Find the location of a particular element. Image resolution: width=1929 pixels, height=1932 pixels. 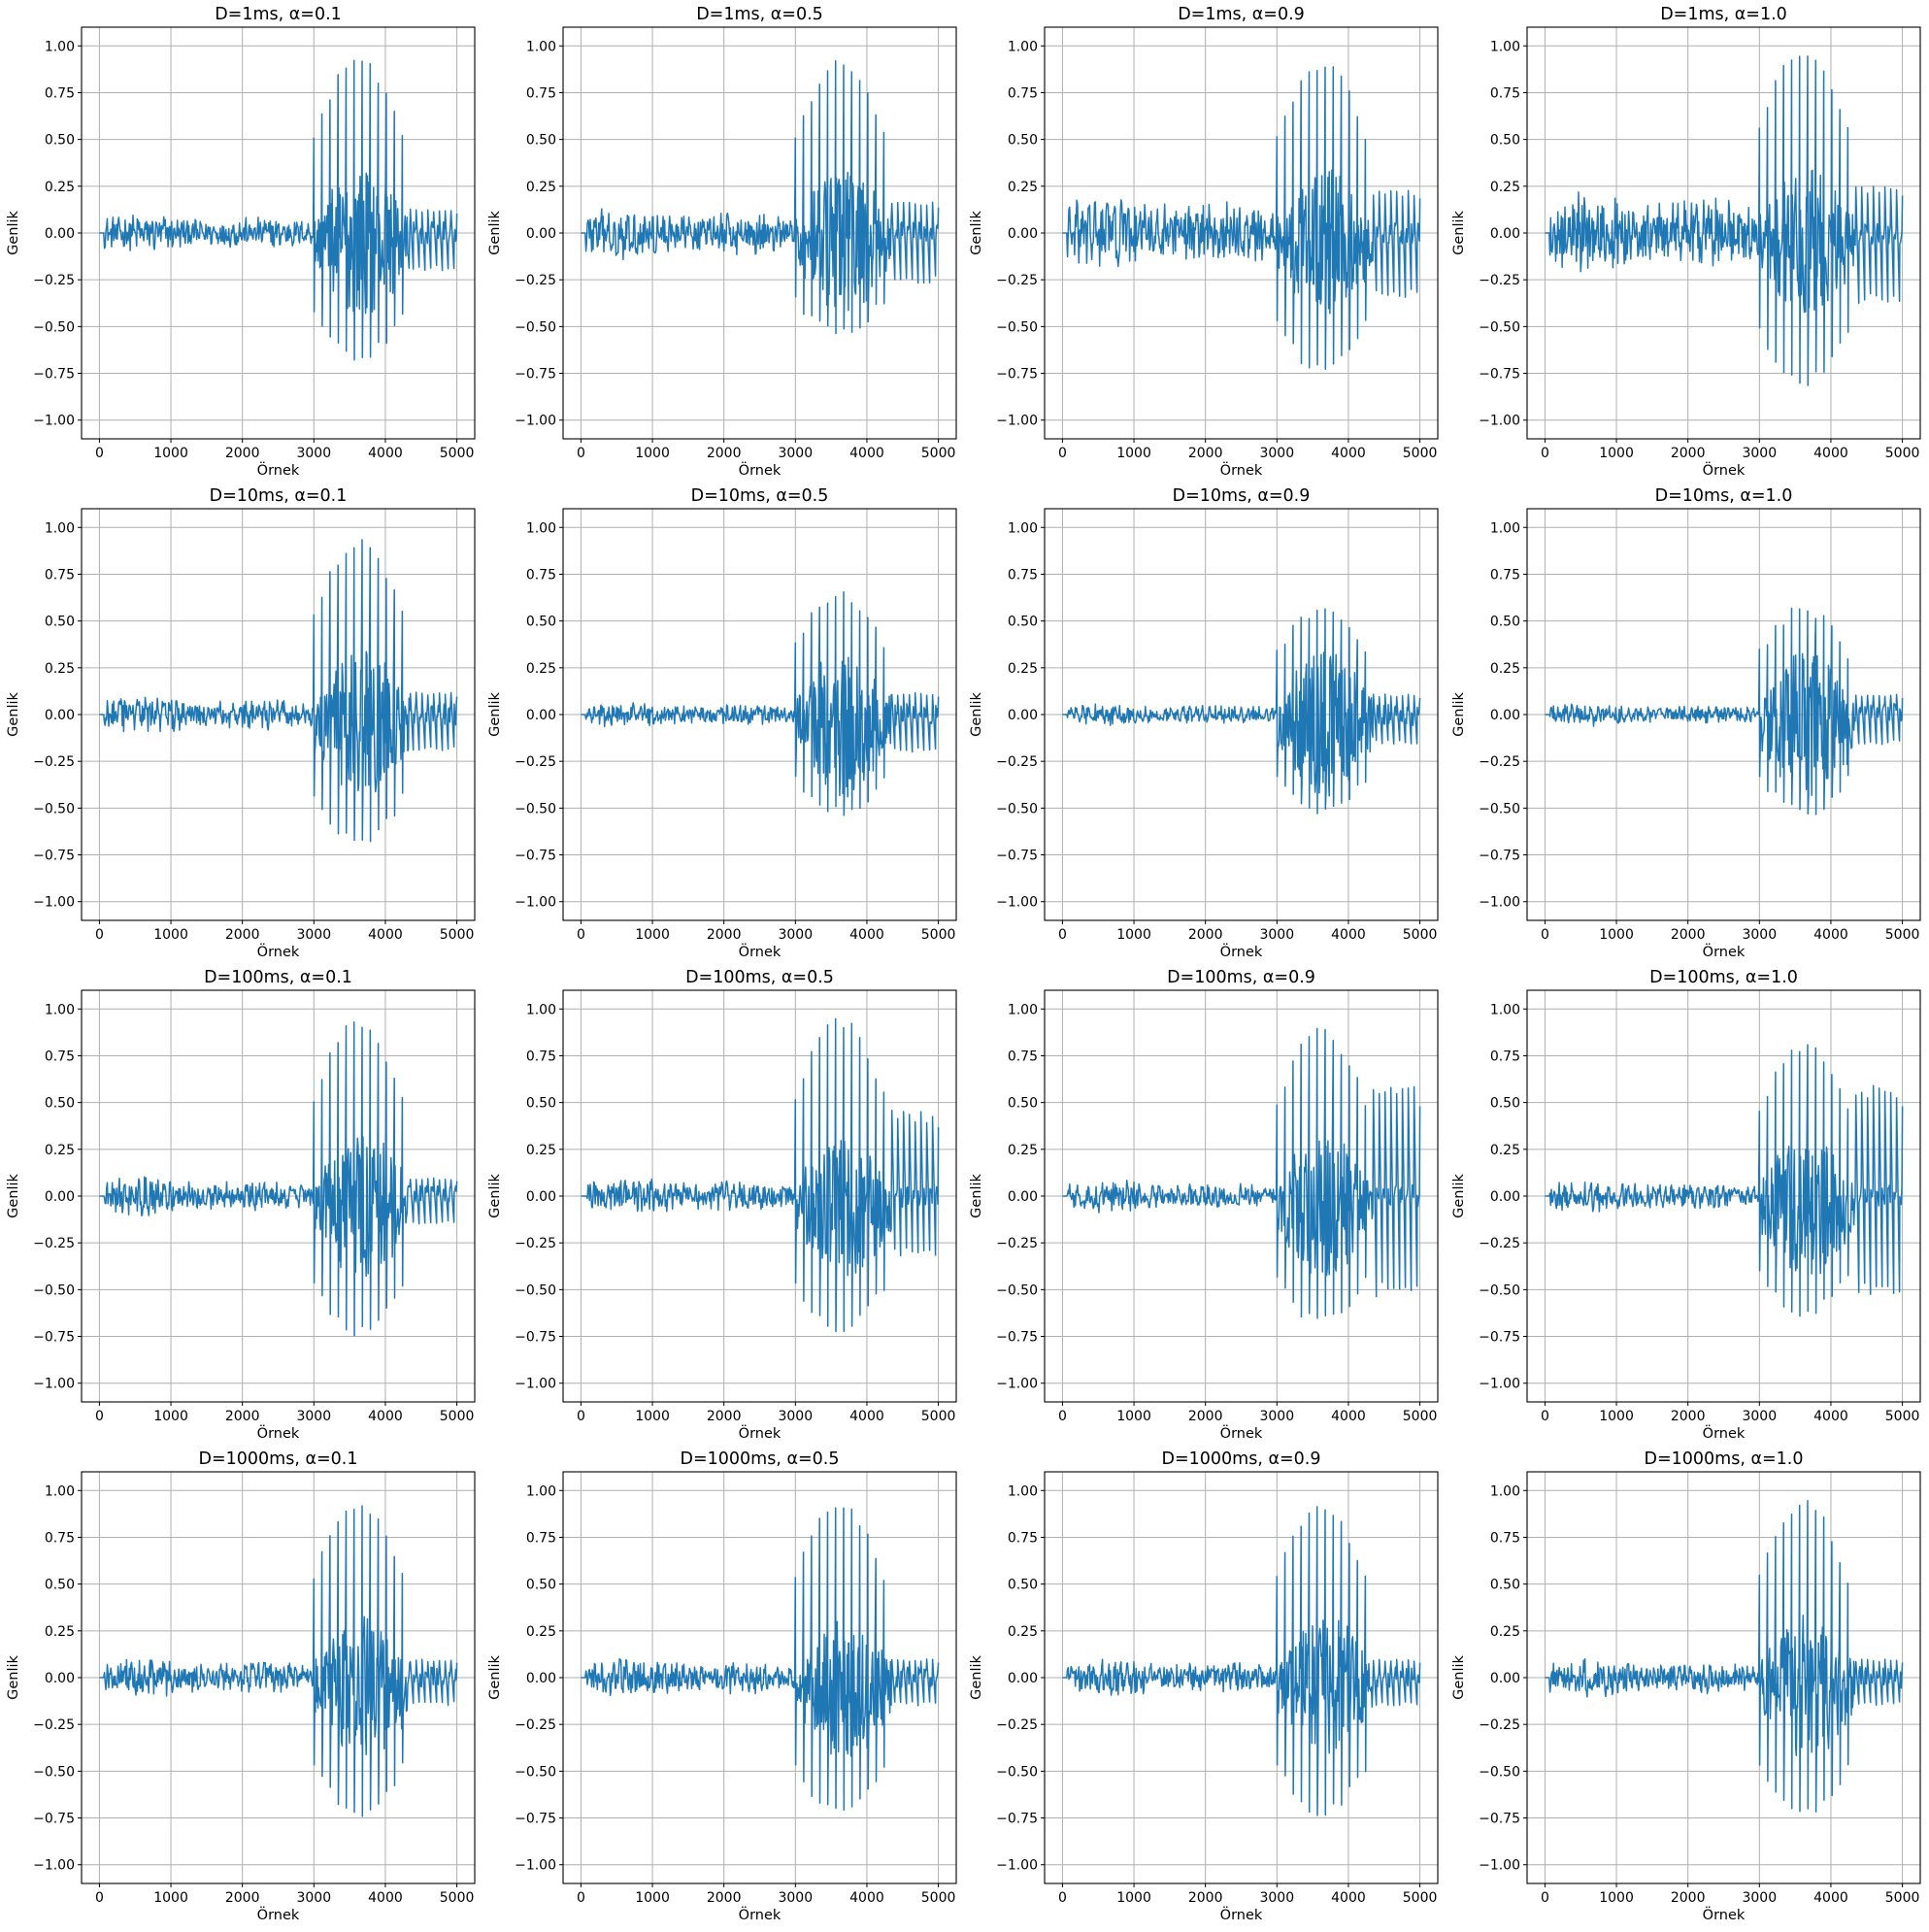

x-tick-label: 4000 is located at coordinates (385, 453).